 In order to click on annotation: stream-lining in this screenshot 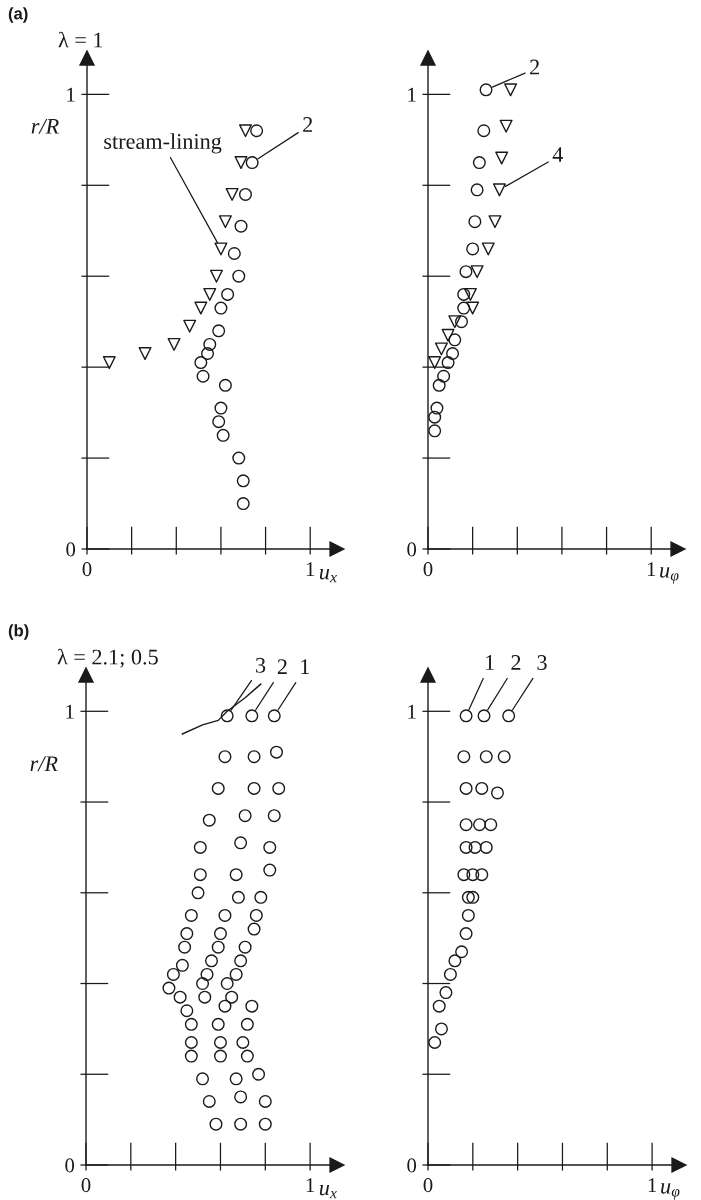, I will do `click(163, 143)`.